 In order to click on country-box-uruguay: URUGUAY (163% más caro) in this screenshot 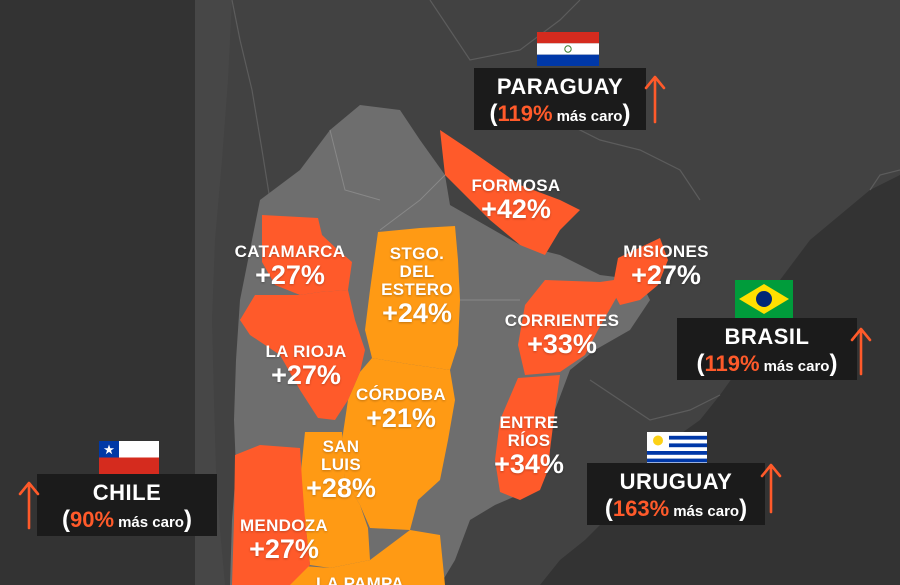, I will do `click(676, 494)`.